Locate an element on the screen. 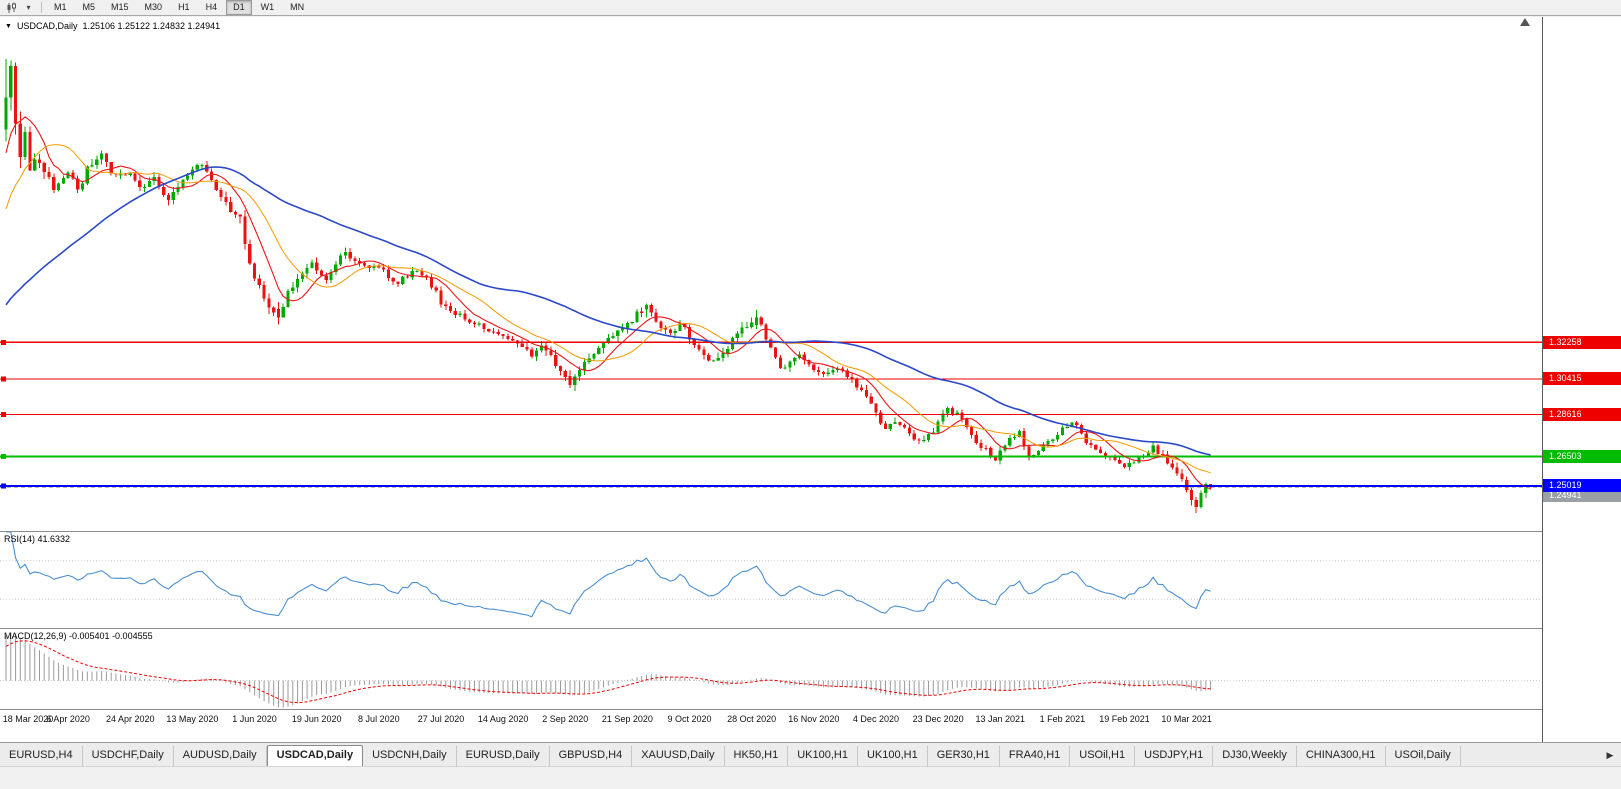 The height and width of the screenshot is (789, 1621). symbol-period-label: USDCAD,Daily is located at coordinates (47, 26).